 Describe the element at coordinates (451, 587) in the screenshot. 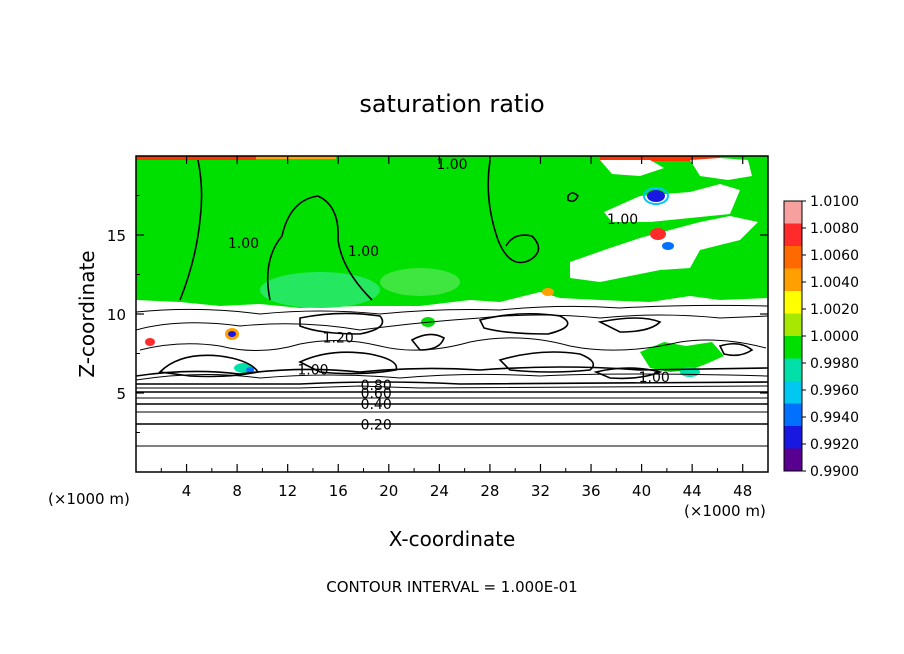

I see `contour-interval-note: CONTOUR INTERVAL = 1.000E-01` at that location.